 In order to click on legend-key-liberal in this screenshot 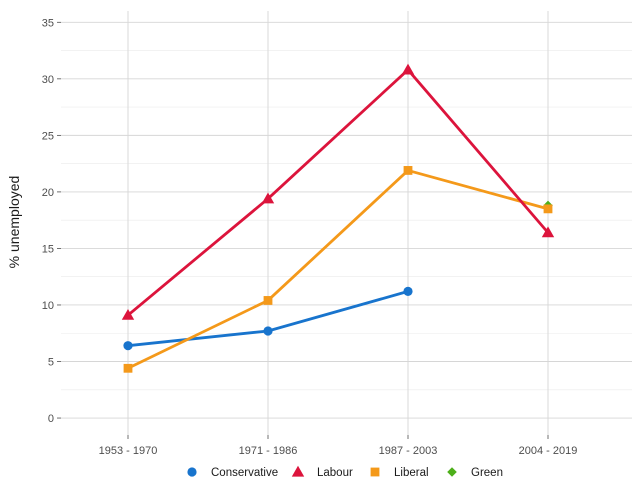, I will do `click(375, 472)`.